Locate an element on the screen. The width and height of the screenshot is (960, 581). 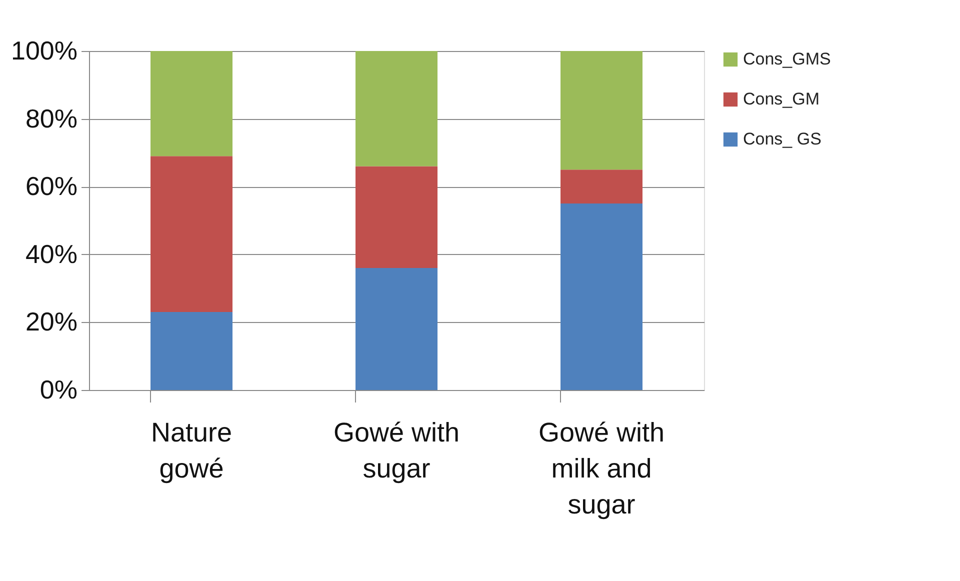
legend-label: Cons_GM is located at coordinates (781, 99).